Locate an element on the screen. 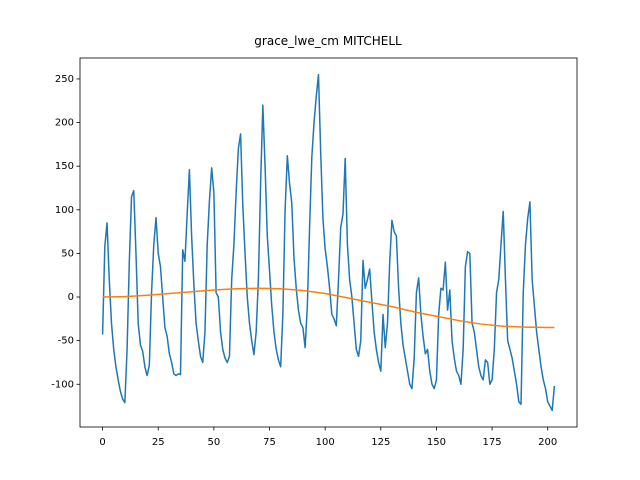  y-tick-label: 50 is located at coordinates (67, 253).